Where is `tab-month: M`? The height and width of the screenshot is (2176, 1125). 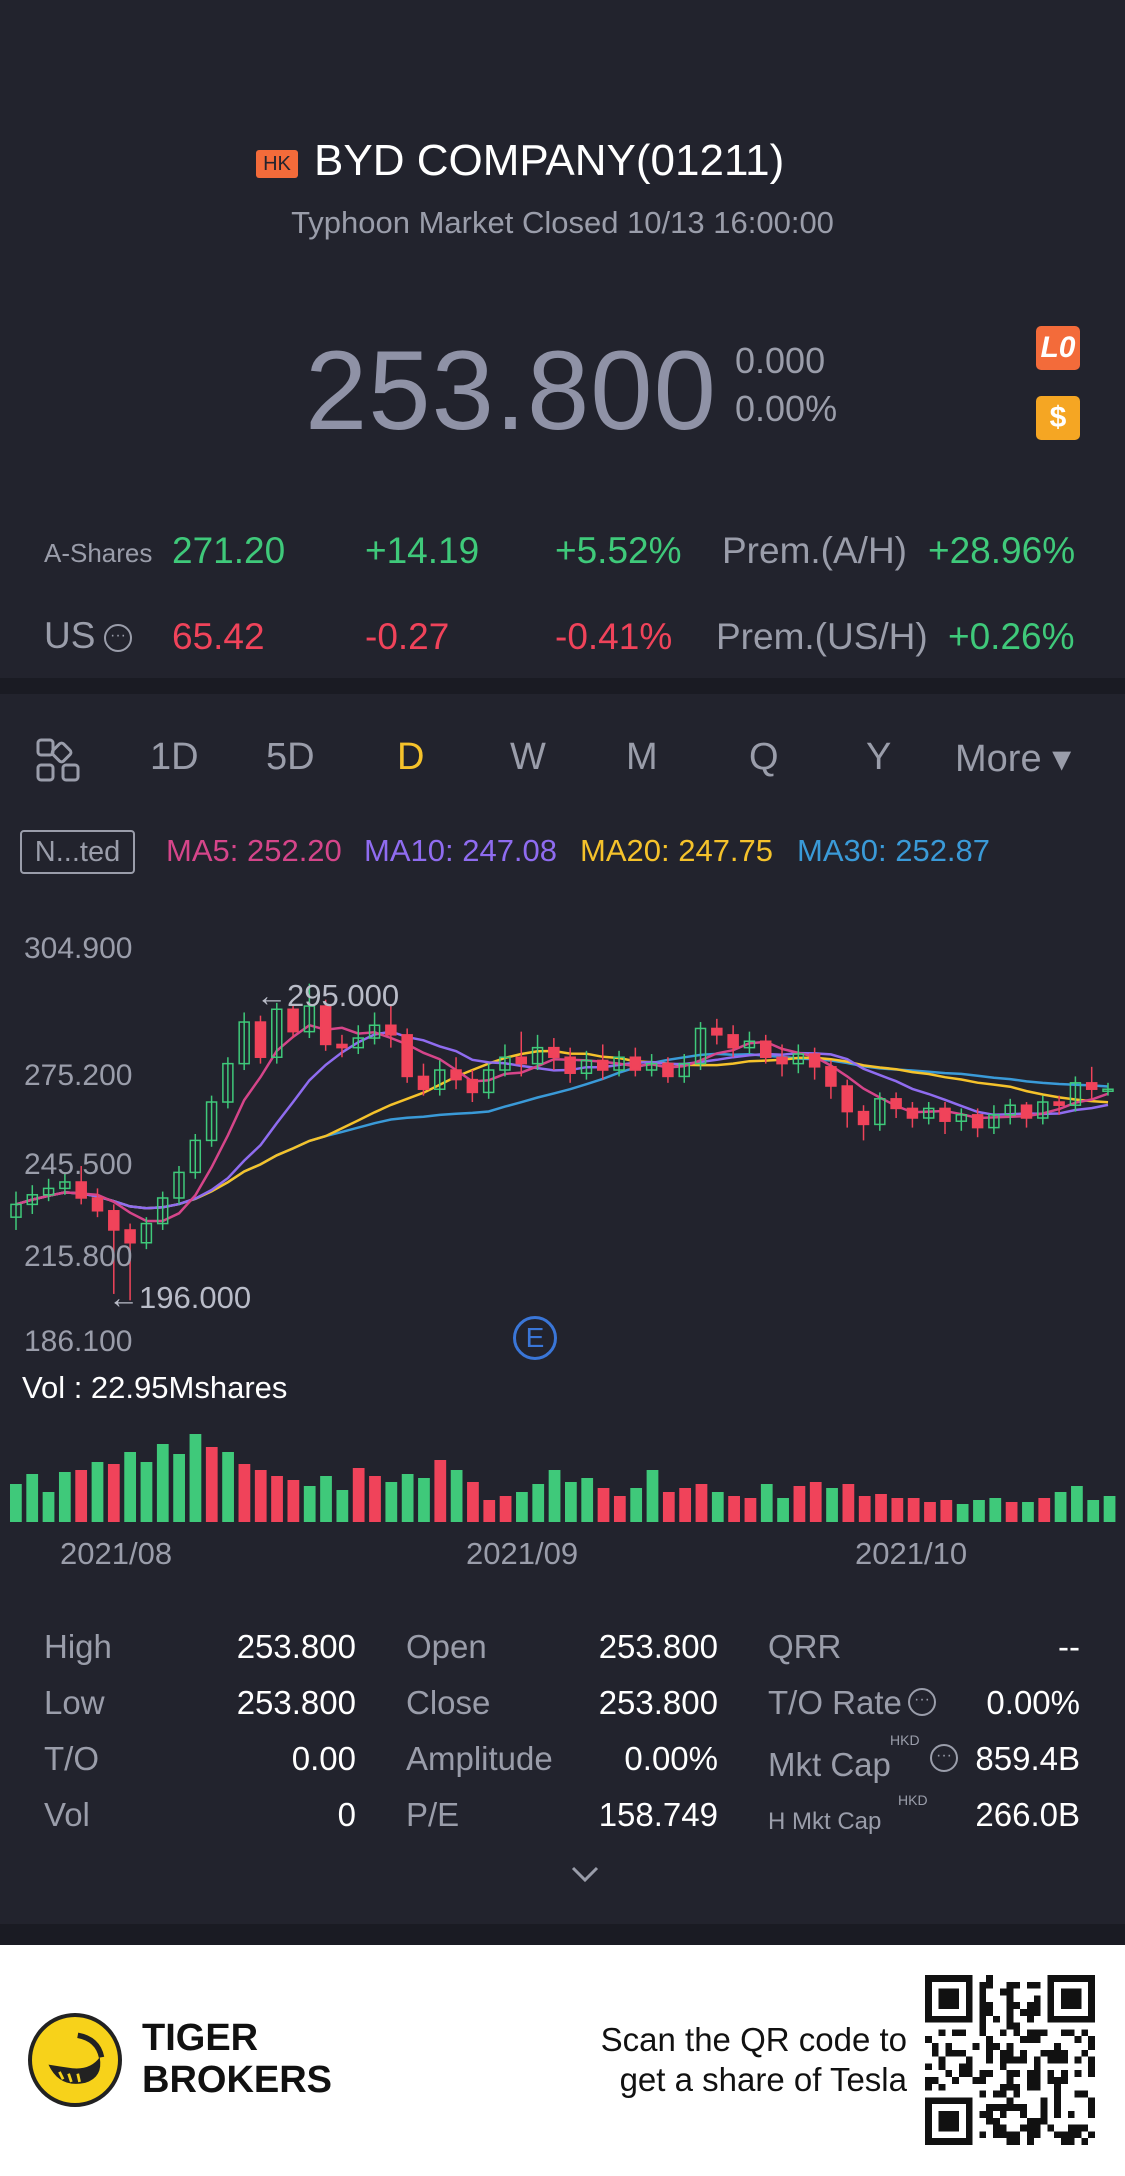 tab-month: M is located at coordinates (642, 757).